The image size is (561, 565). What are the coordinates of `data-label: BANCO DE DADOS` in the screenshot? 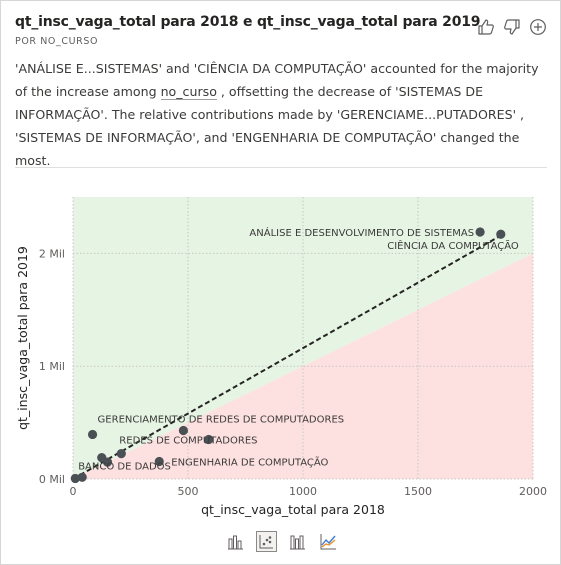 It's located at (124, 466).